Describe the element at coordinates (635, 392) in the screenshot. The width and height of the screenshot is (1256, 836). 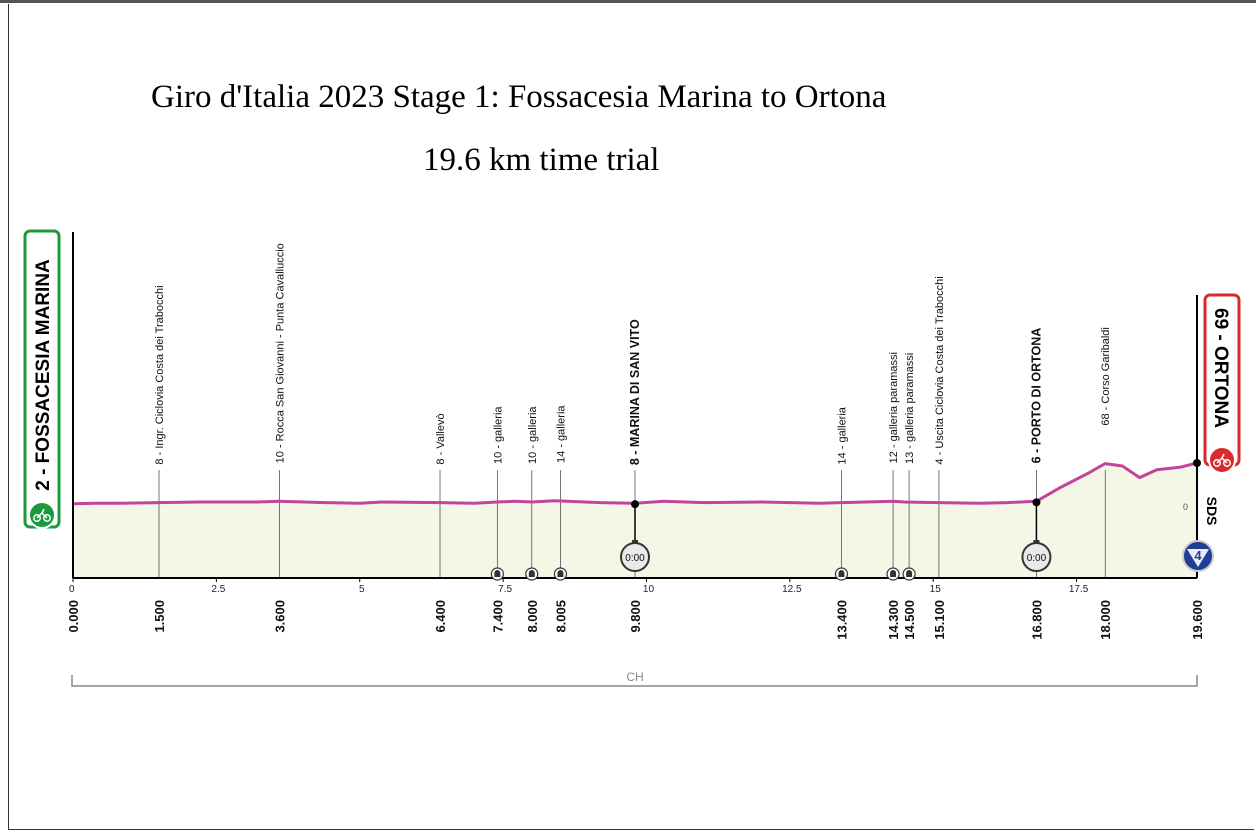
I see `waypoint-label: 8 - MARINA DI SAN VITO` at that location.